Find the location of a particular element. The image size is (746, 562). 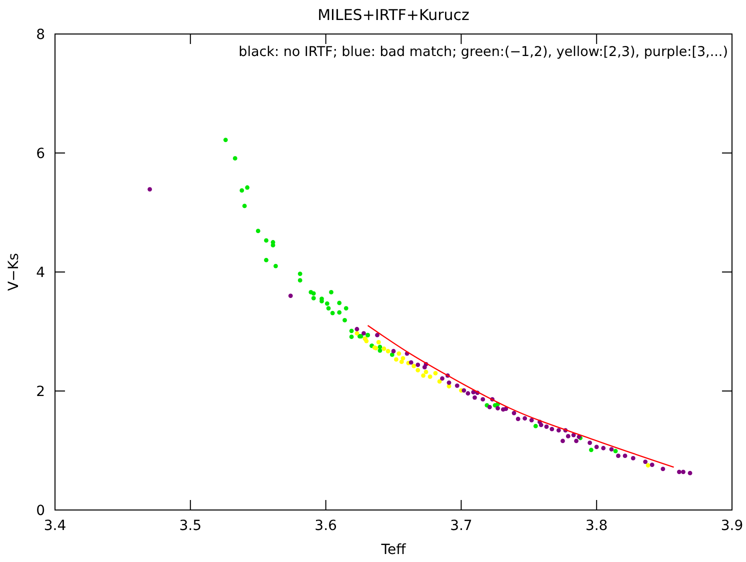

x-axis-title: Teff is located at coordinates (393, 550).